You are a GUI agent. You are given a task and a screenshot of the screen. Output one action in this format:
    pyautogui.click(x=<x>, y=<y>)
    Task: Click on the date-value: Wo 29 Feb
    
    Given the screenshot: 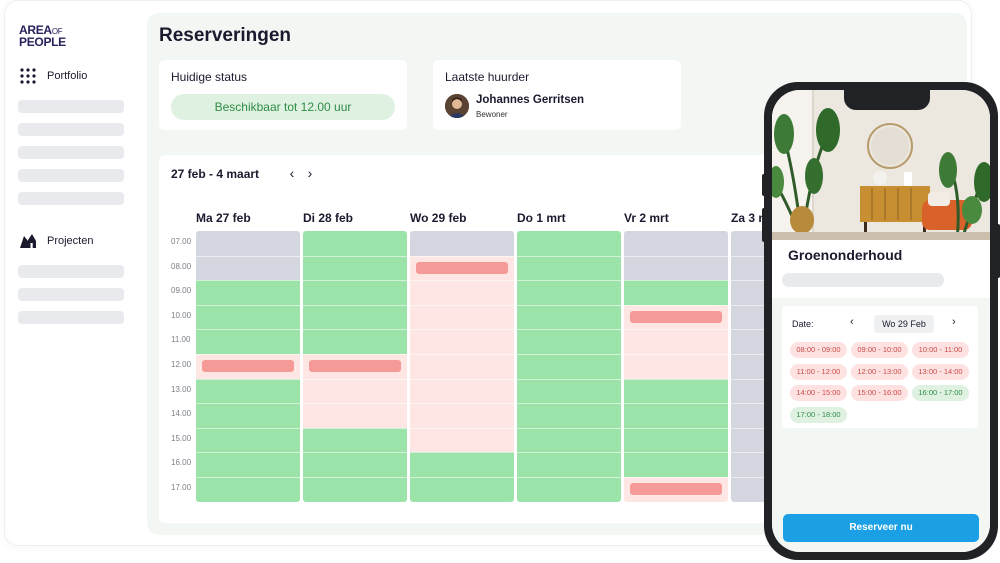 What is the action you would take?
    pyautogui.click(x=904, y=324)
    